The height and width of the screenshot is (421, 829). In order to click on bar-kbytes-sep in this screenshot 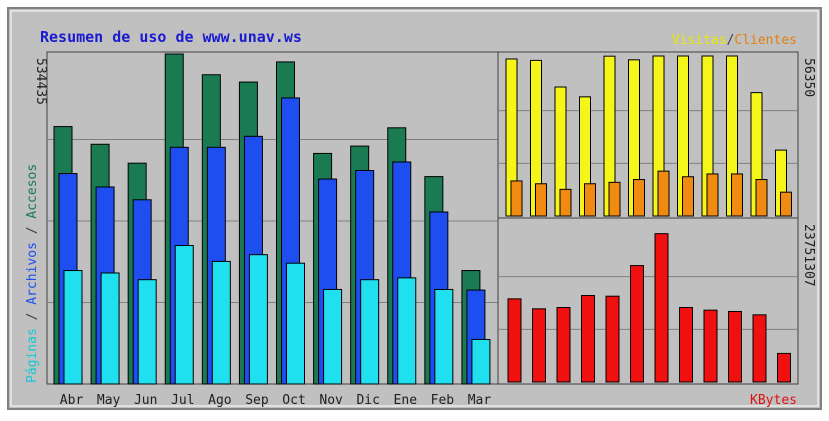, I will do `click(637, 324)`.